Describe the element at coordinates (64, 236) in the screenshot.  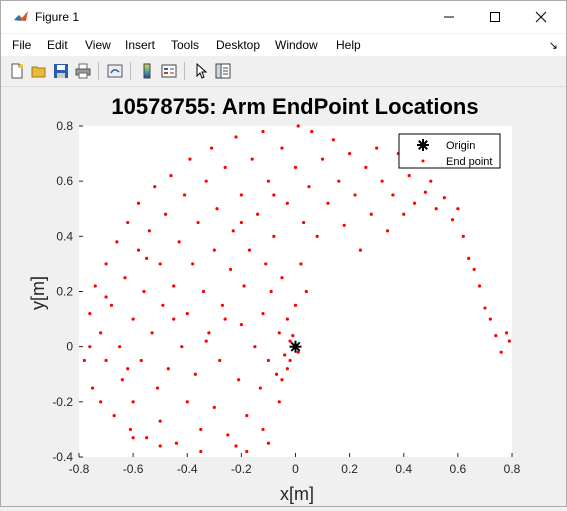
I see `y-tick-label: 0.4` at that location.